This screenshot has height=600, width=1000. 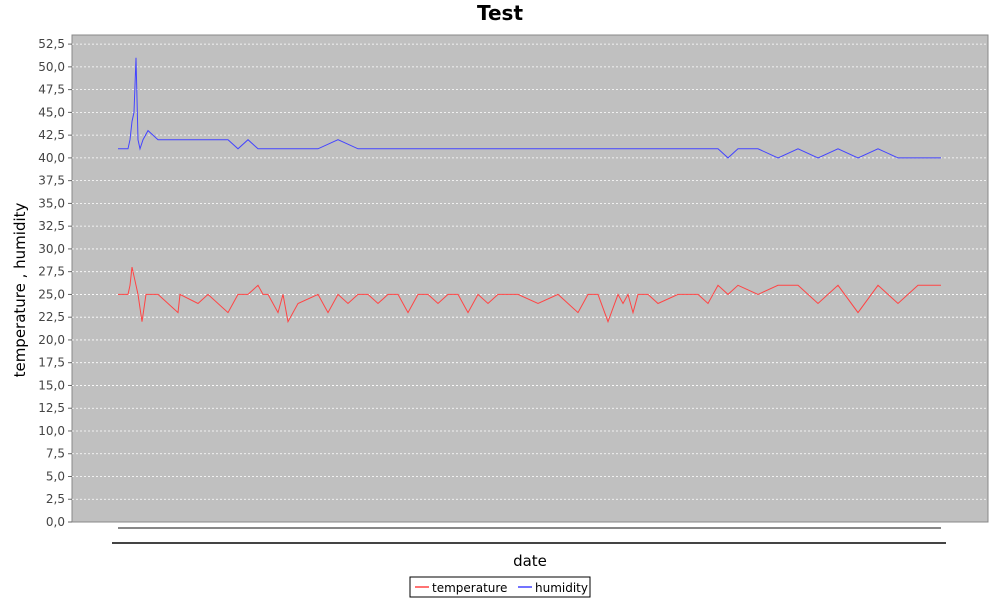 I want to click on y-tick-label: 2,5, so click(x=55, y=499).